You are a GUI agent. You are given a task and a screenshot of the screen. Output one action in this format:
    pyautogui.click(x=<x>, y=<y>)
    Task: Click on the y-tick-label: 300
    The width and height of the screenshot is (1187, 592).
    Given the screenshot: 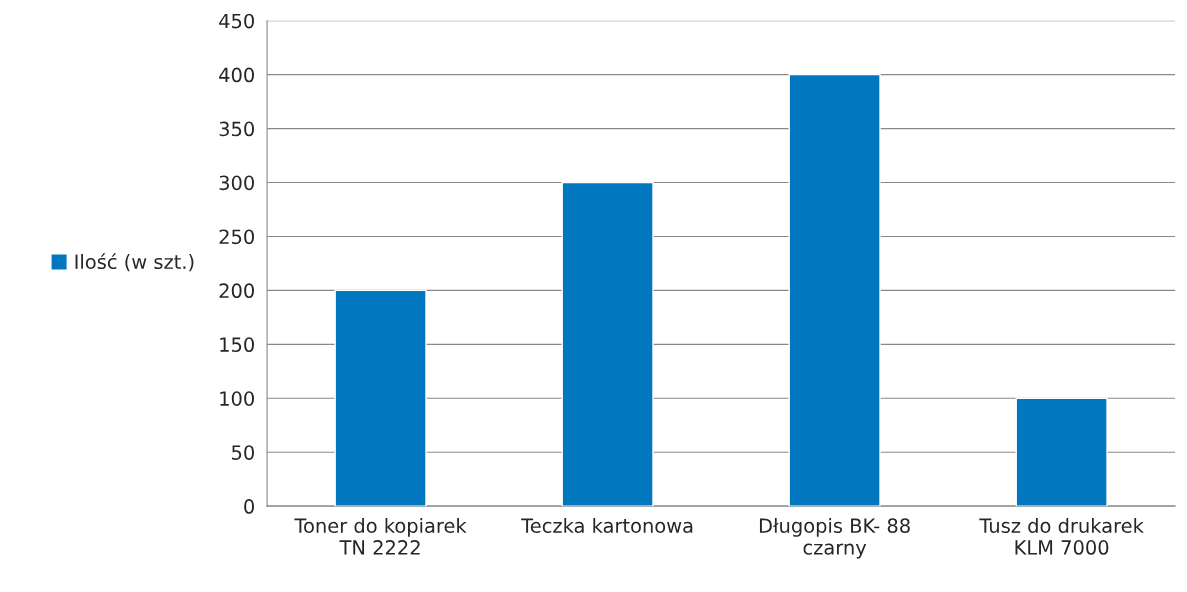 What is the action you would take?
    pyautogui.click(x=236, y=183)
    